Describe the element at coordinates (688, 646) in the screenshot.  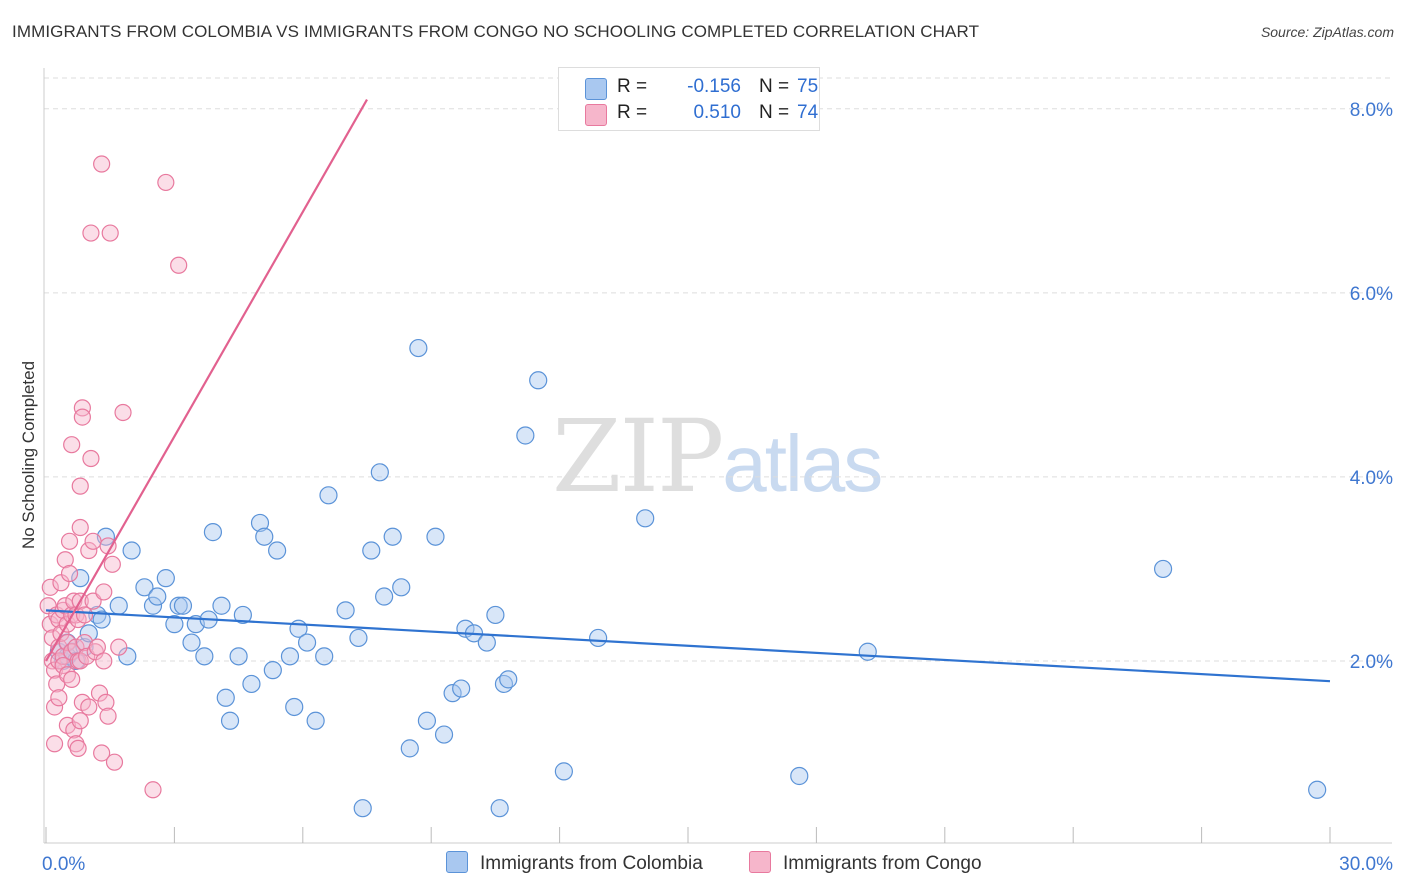
I see `colombia-trend-line` at that location.